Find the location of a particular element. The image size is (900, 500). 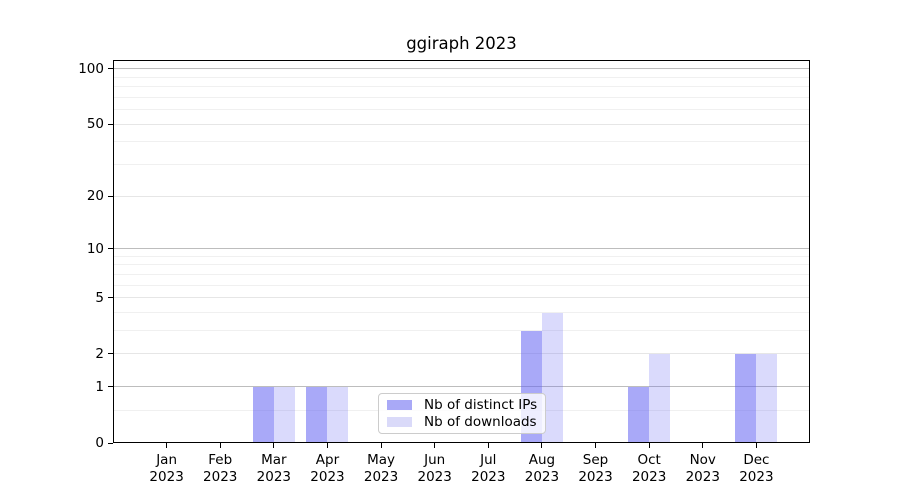

legend-item-distinct-ips: Nb of distinct IPs is located at coordinates (462, 405).